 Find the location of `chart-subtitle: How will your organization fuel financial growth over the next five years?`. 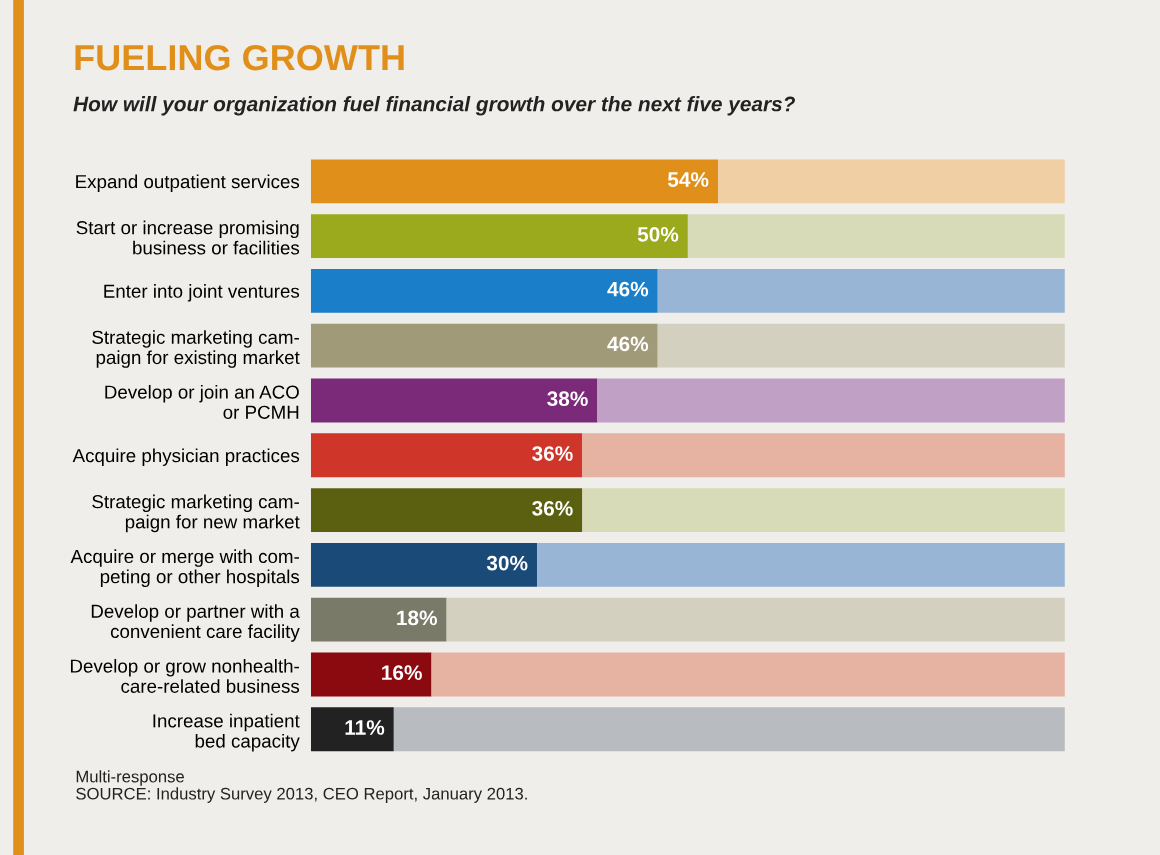

chart-subtitle: How will your organization fuel financial growth over the next five years? is located at coordinates (434, 106).